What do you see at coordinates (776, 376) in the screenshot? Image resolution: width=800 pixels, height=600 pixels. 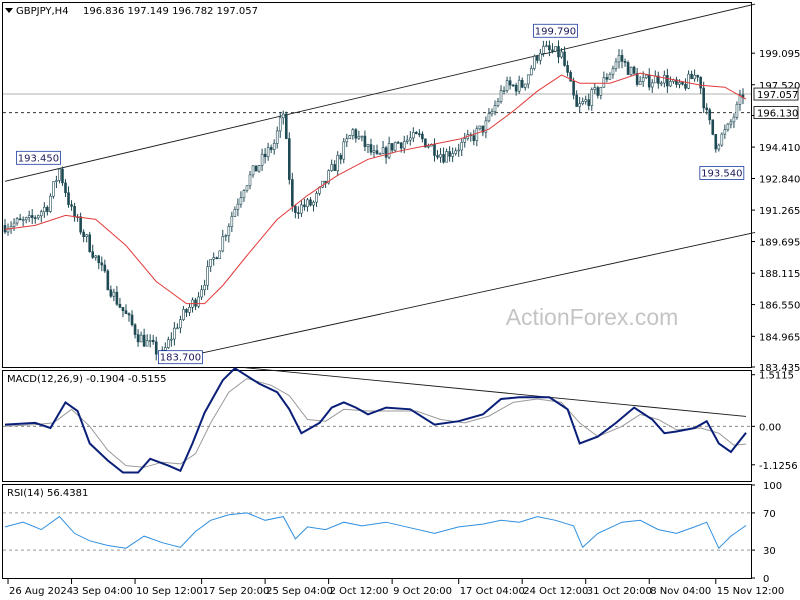 I see `macd-axis-label: 1.5115` at bounding box center [776, 376].